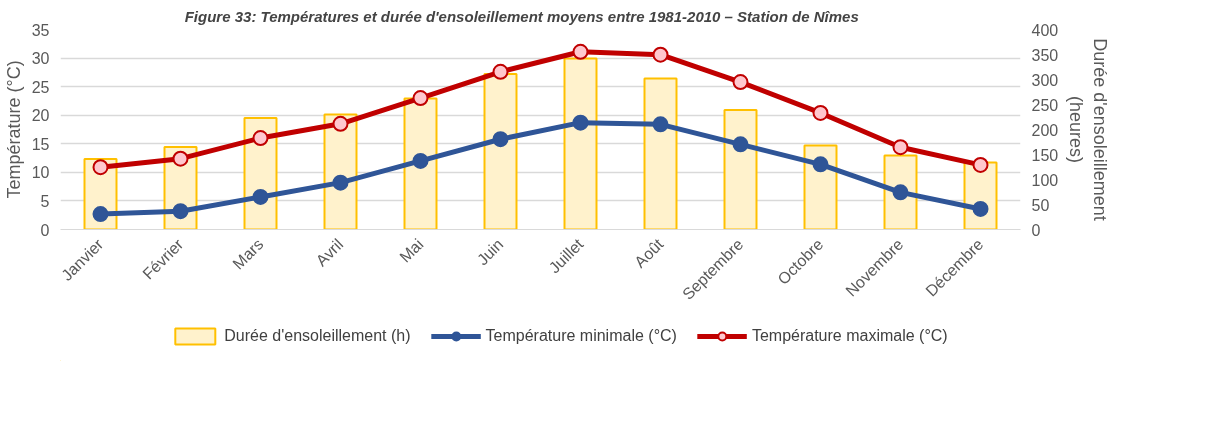 The width and height of the screenshot is (1207, 443). What do you see at coordinates (581, 336) in the screenshot?
I see `legend-label: Température minimale (°C)` at bounding box center [581, 336].